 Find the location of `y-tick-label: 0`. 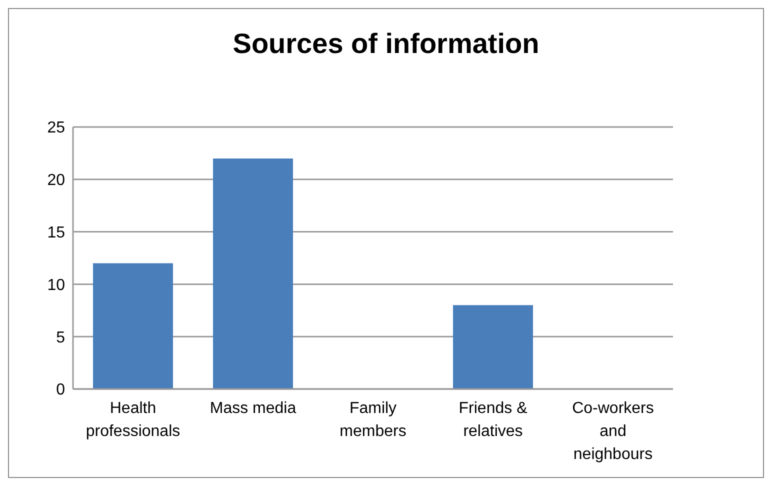

y-tick-label: 0 is located at coordinates (61, 390).